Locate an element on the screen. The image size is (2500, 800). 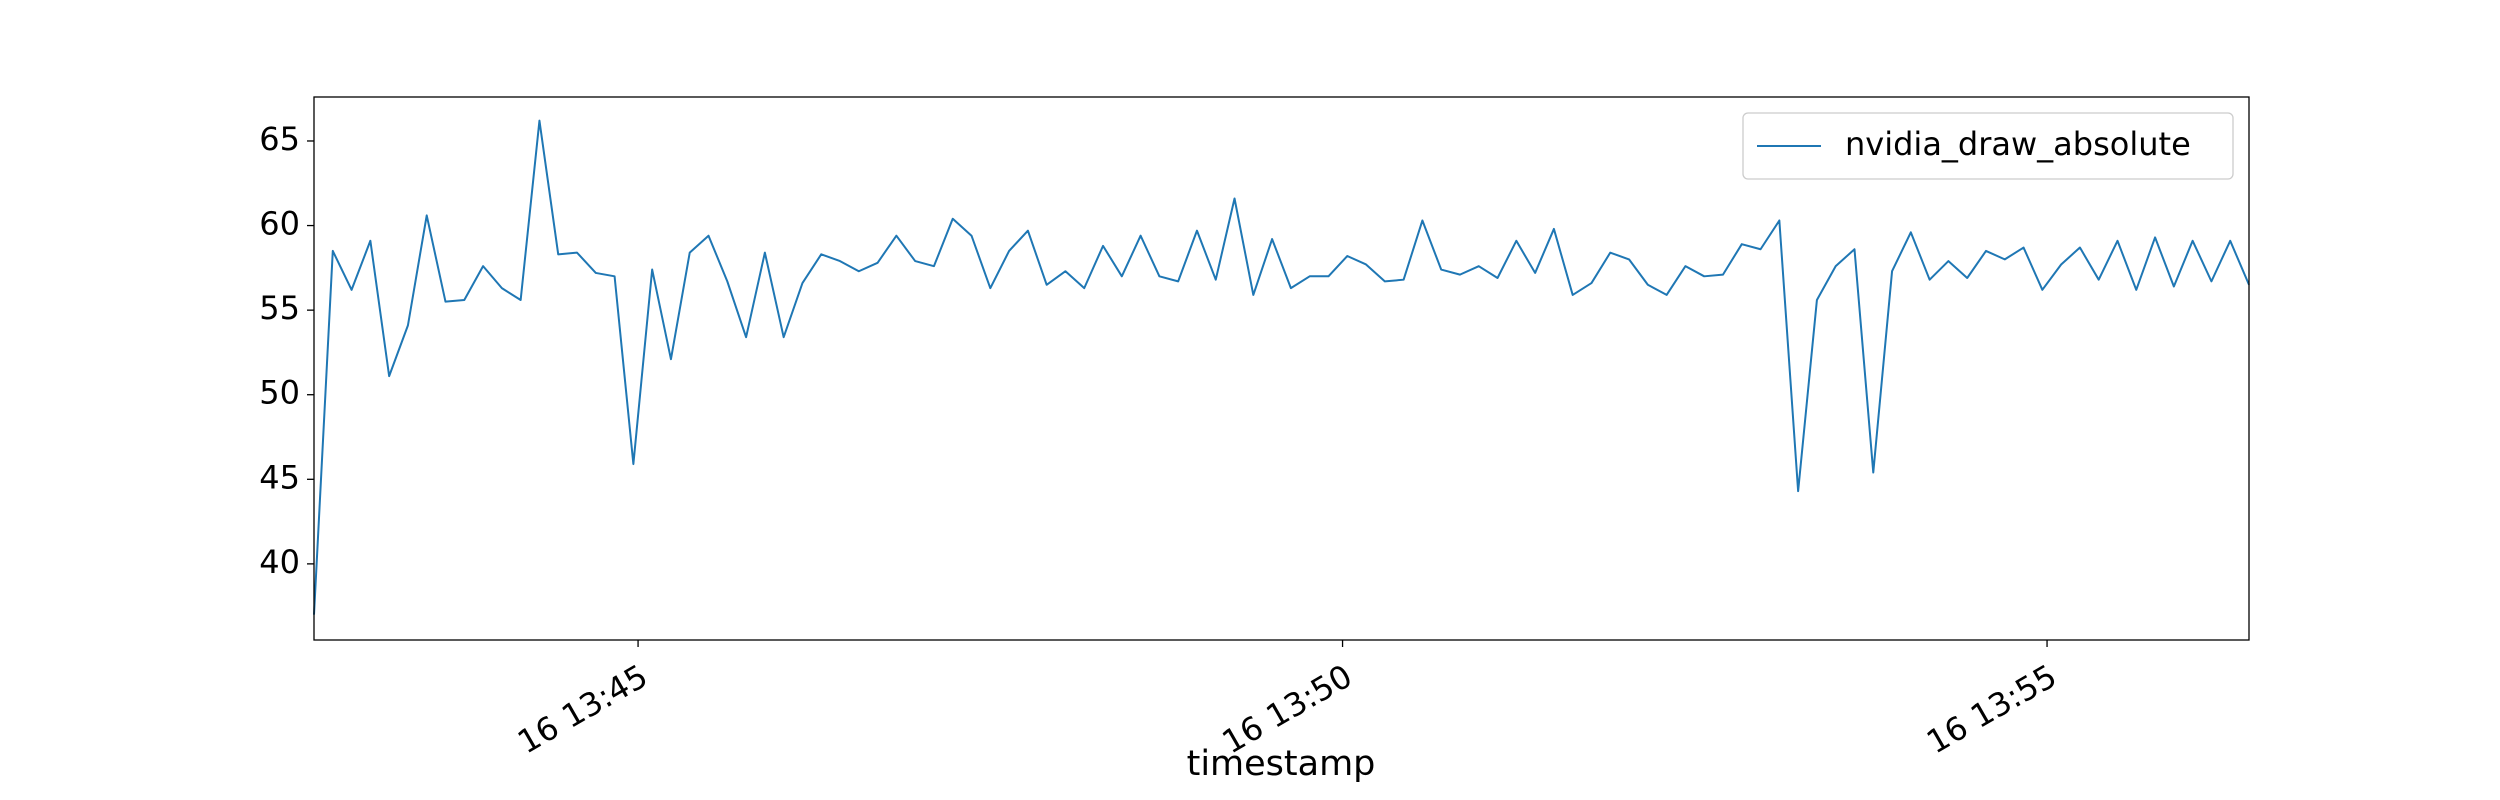
y-tick-label: 45 is located at coordinates (279, 477).